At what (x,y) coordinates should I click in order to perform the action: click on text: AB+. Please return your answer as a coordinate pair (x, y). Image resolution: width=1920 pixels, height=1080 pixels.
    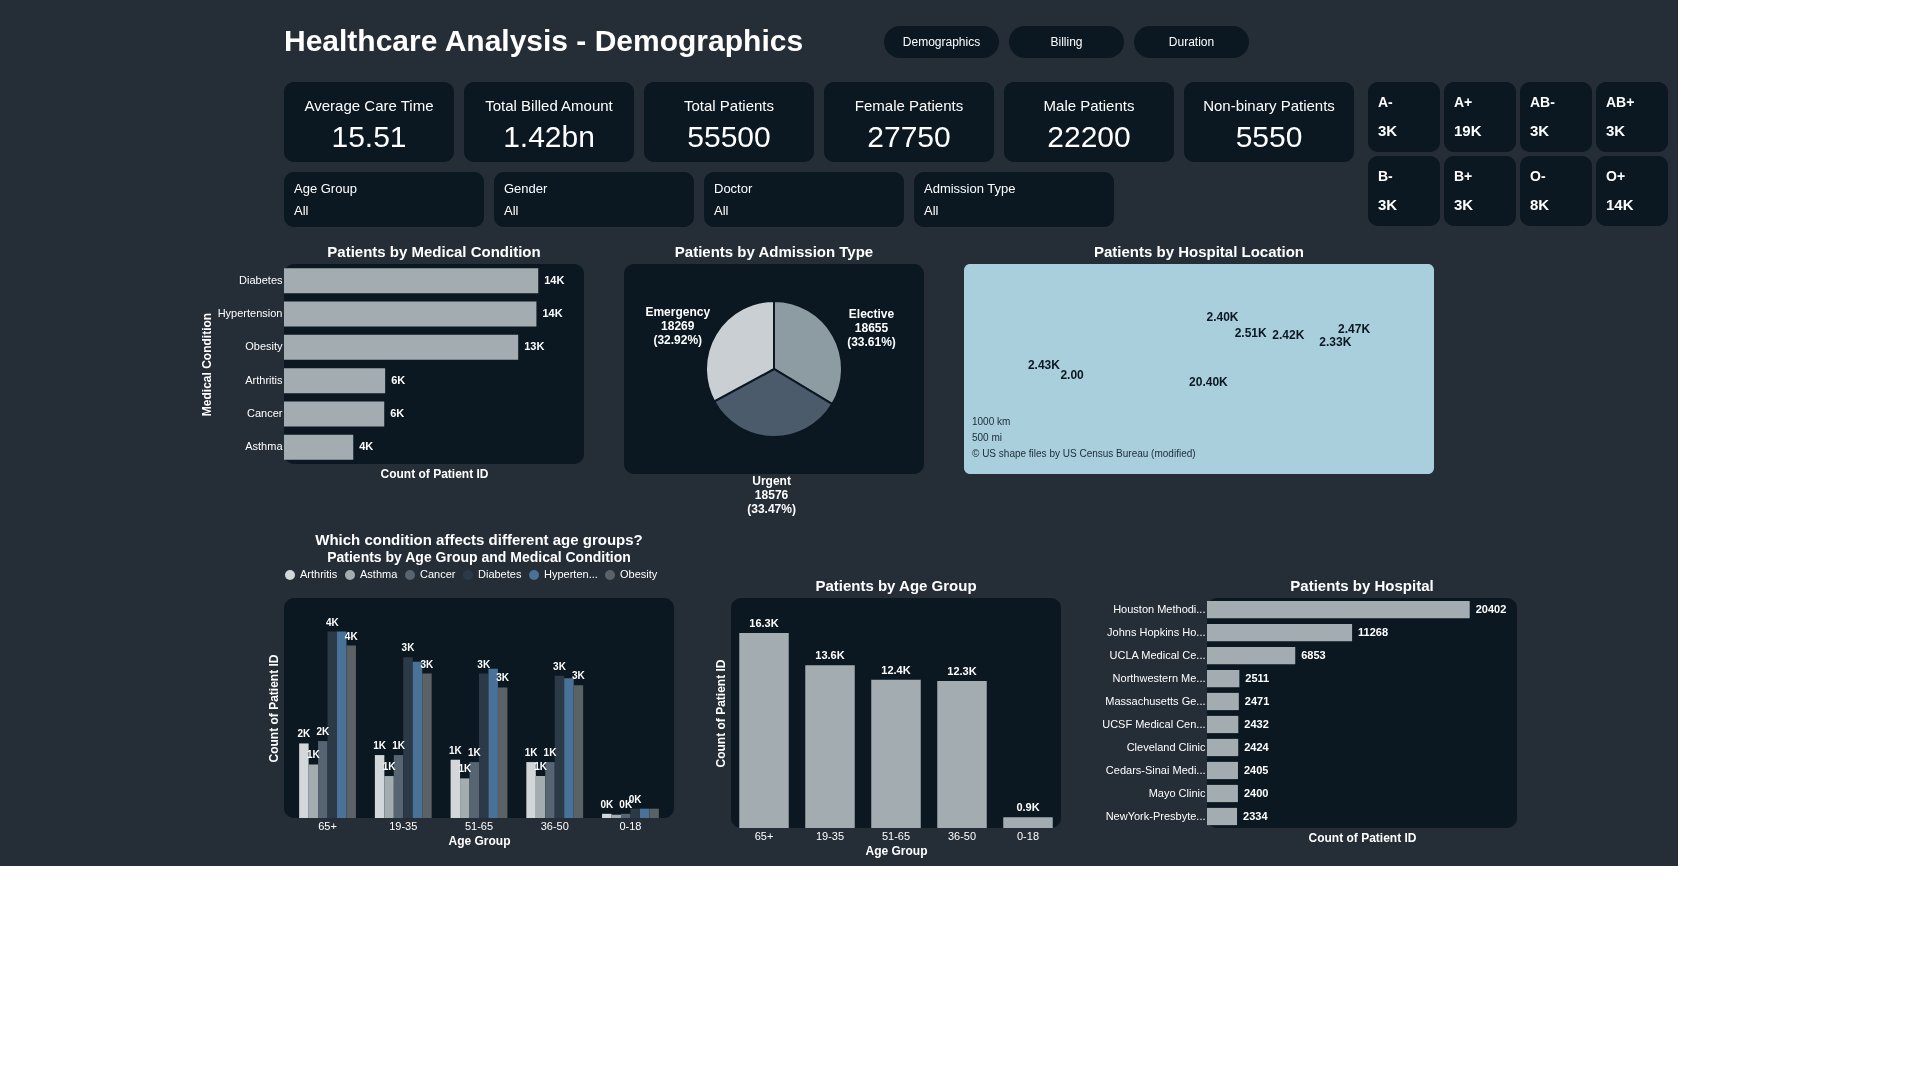
    Looking at the image, I should click on (1620, 102).